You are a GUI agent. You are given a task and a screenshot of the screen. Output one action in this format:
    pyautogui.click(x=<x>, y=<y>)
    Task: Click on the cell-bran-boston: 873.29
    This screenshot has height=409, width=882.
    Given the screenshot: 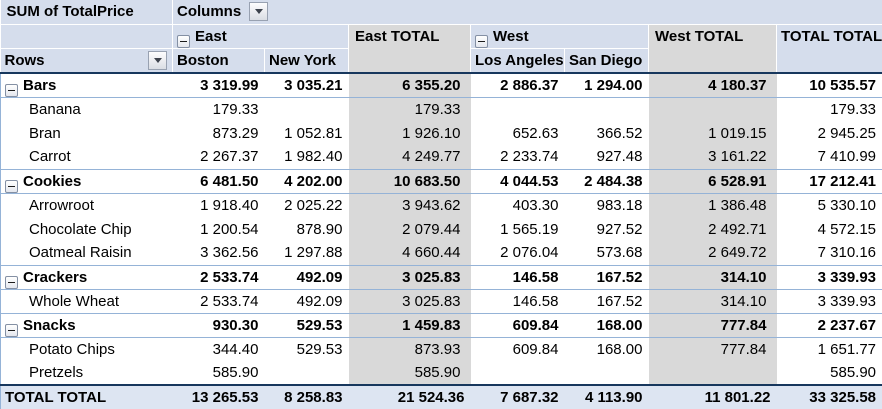 What is the action you would take?
    pyautogui.click(x=219, y=133)
    